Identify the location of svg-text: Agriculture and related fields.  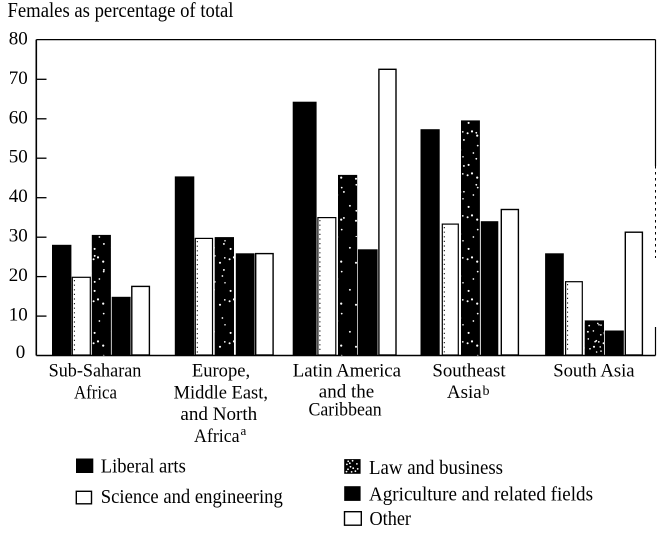
(481, 495).